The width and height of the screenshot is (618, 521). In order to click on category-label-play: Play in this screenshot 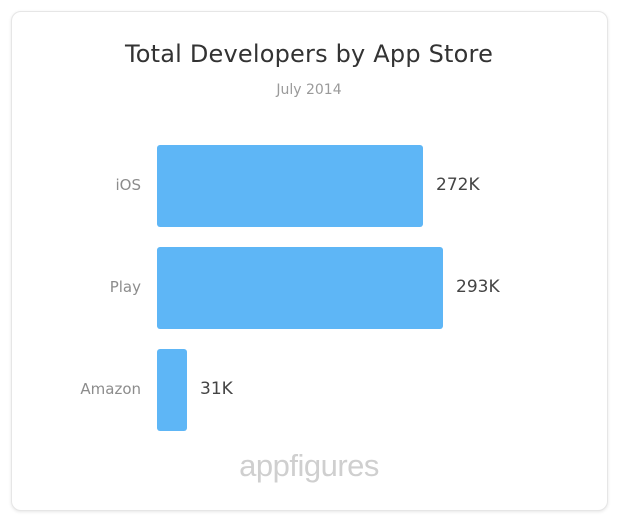, I will do `click(125, 287)`.